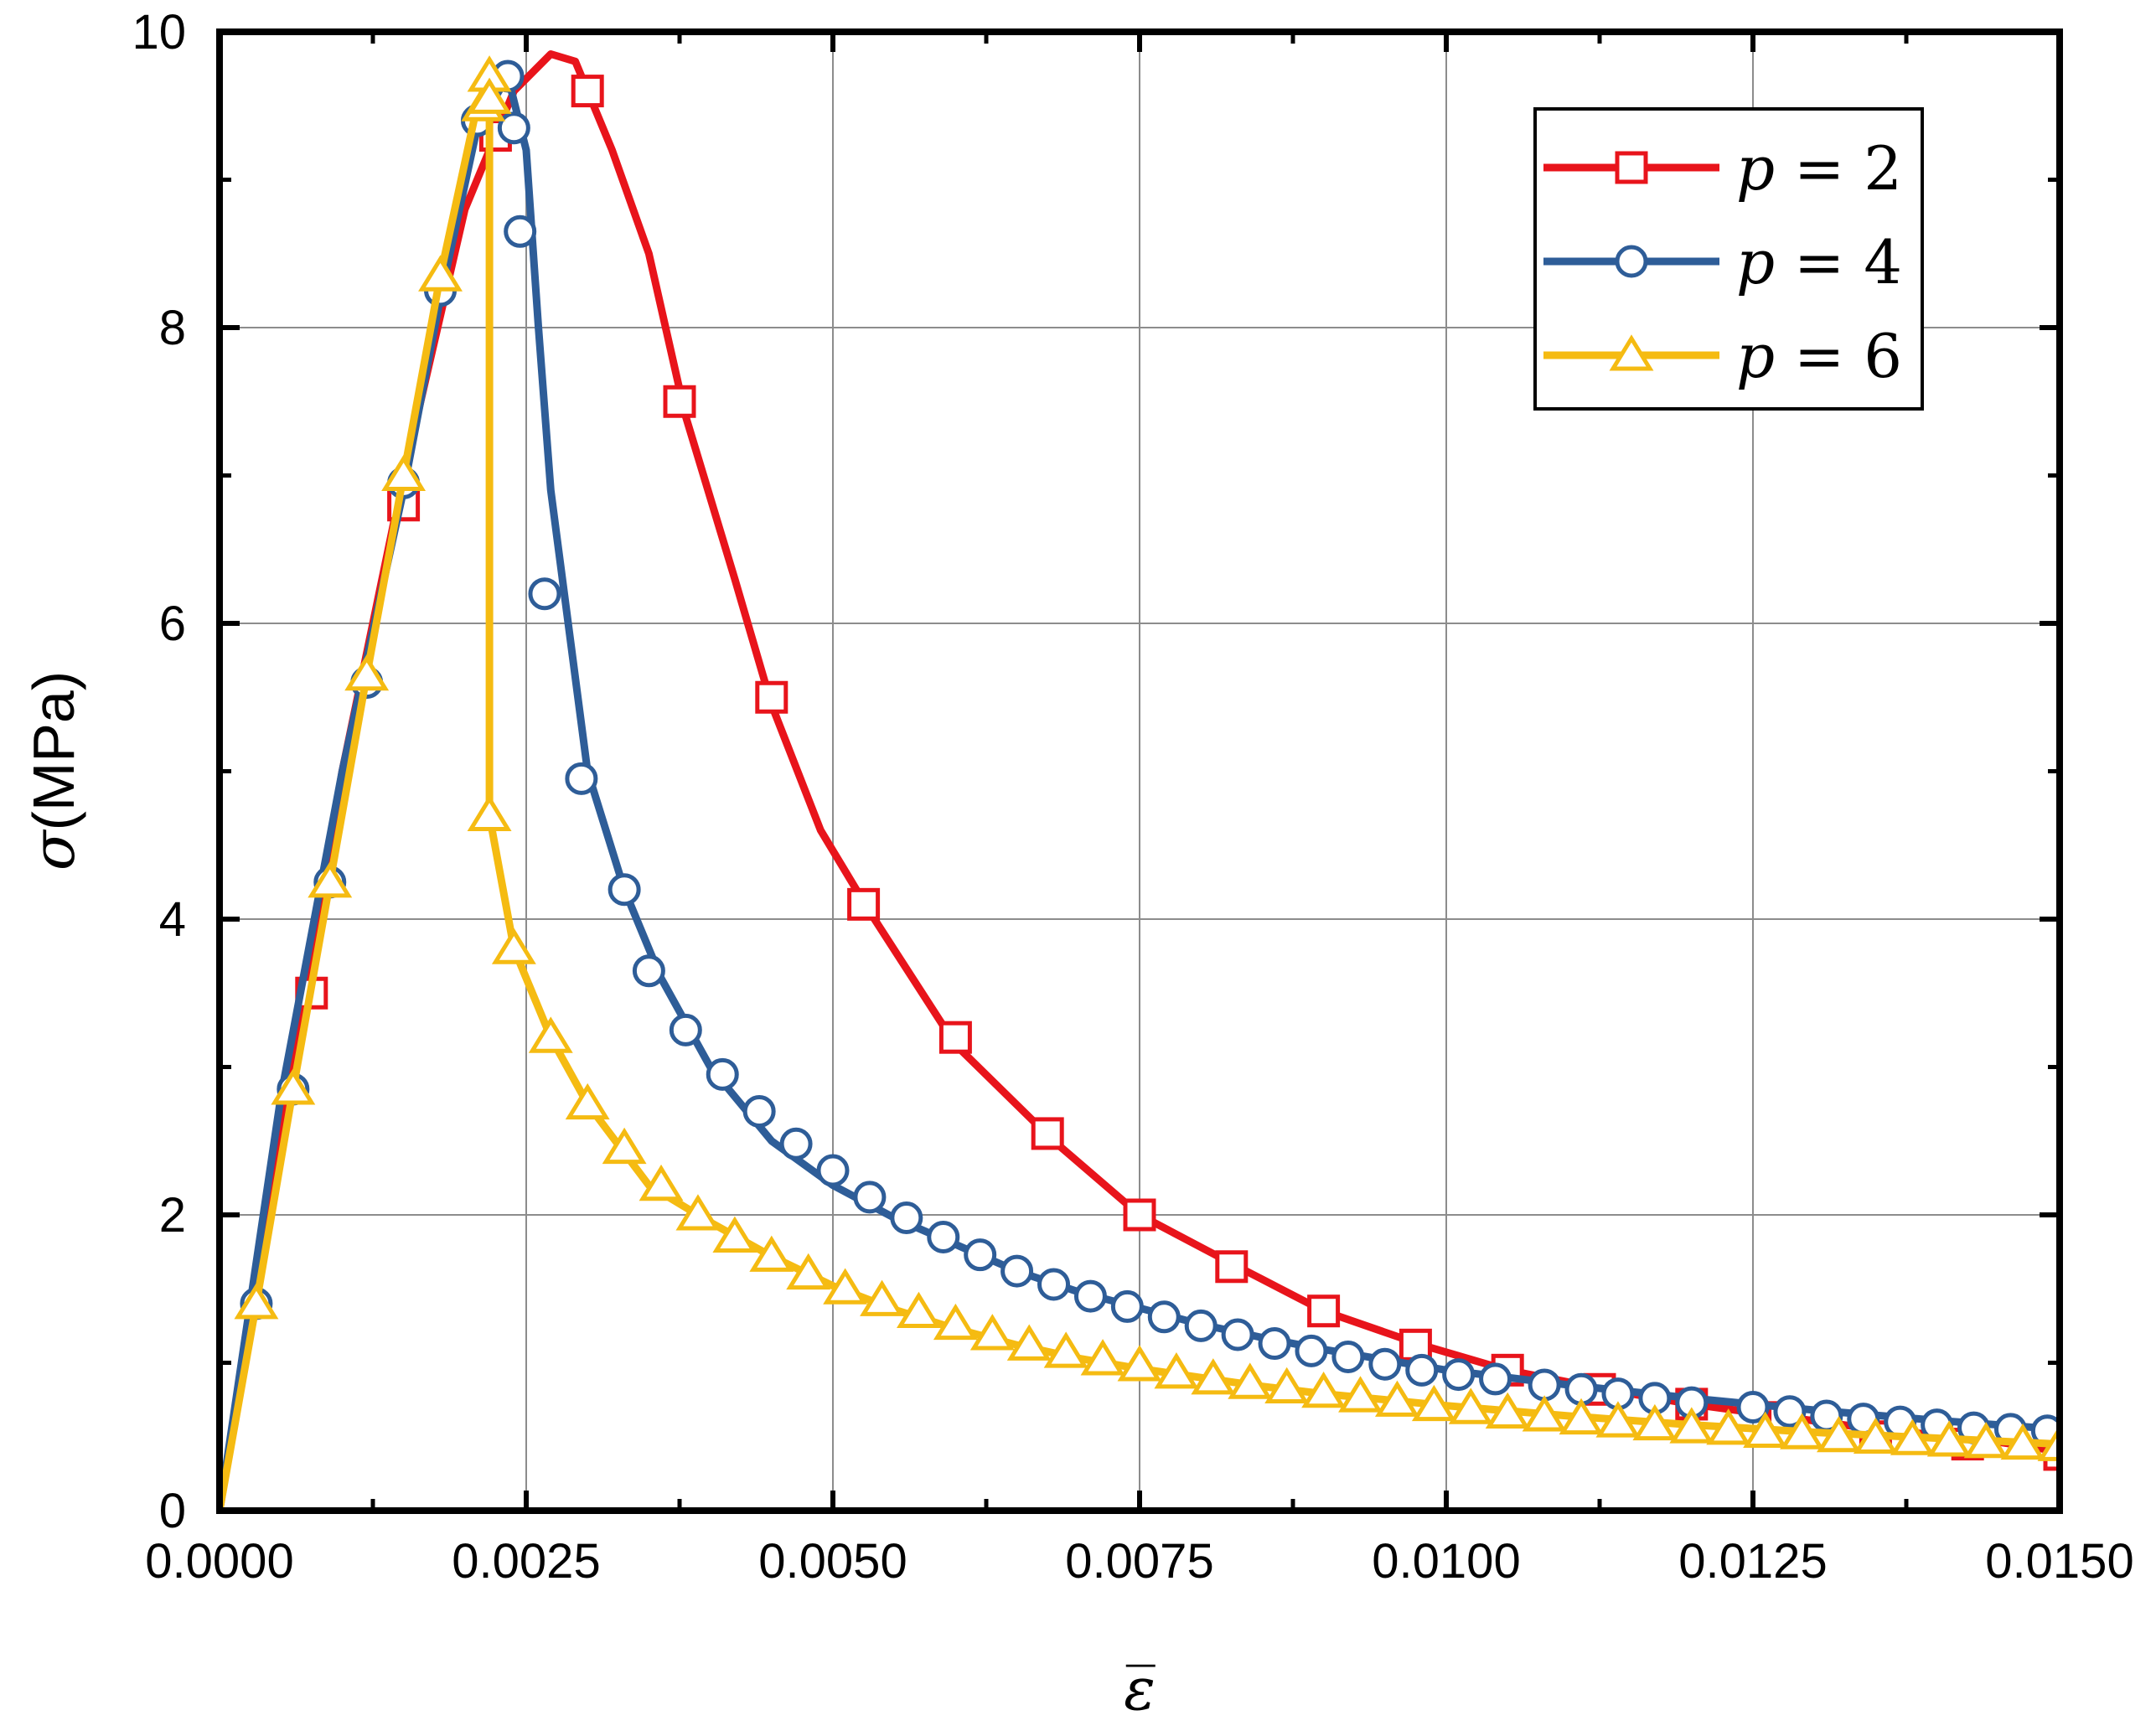 This screenshot has height=1731, width=2156. What do you see at coordinates (1723, 262) in the screenshot?
I see `legend-entry-p4: p = 4` at bounding box center [1723, 262].